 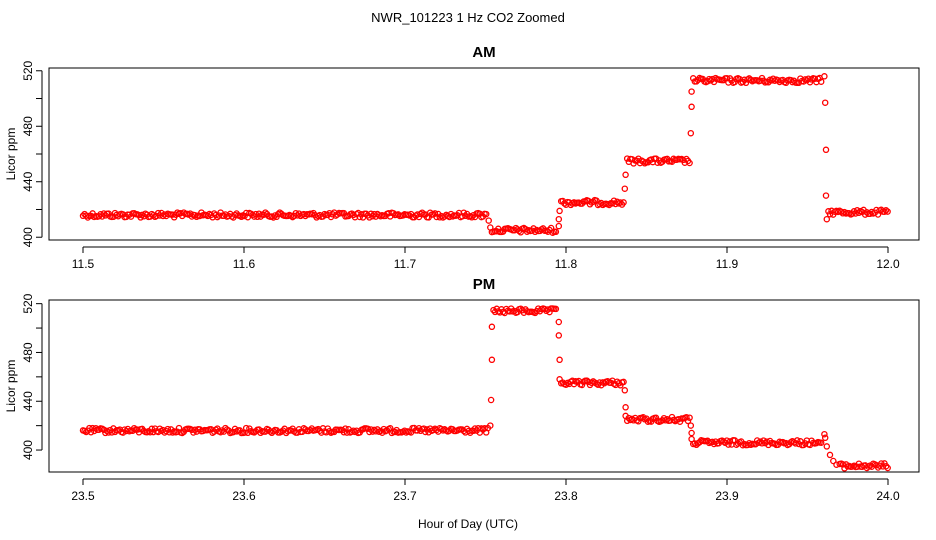 What do you see at coordinates (566, 496) in the screenshot?
I see `x-tick-label: 23.8` at bounding box center [566, 496].